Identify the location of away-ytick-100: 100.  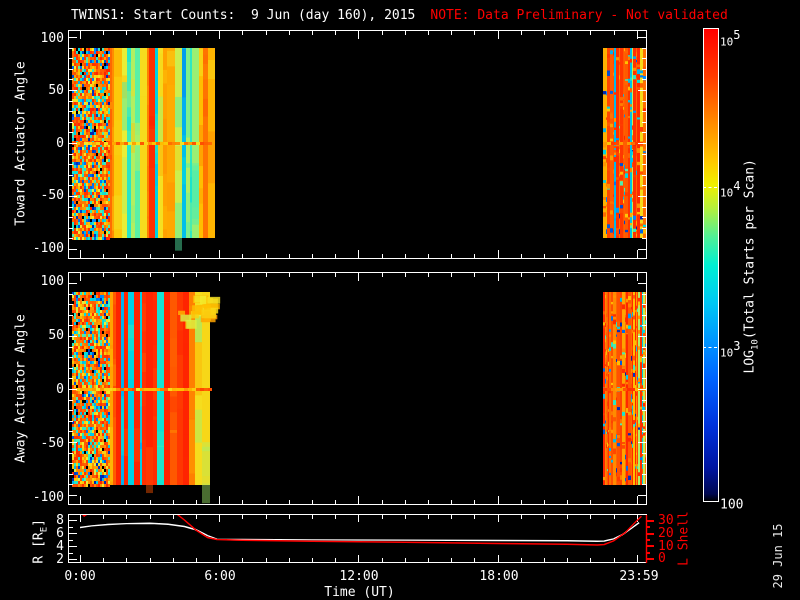
(52, 281).